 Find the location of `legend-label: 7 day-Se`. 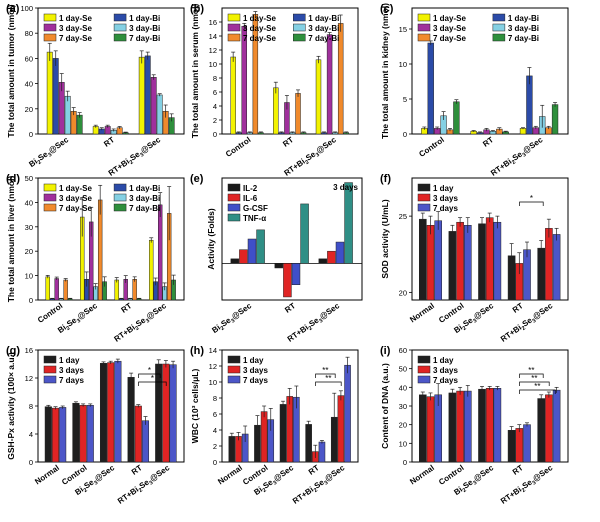

legend-label: 7 day-Se is located at coordinates (75, 208).